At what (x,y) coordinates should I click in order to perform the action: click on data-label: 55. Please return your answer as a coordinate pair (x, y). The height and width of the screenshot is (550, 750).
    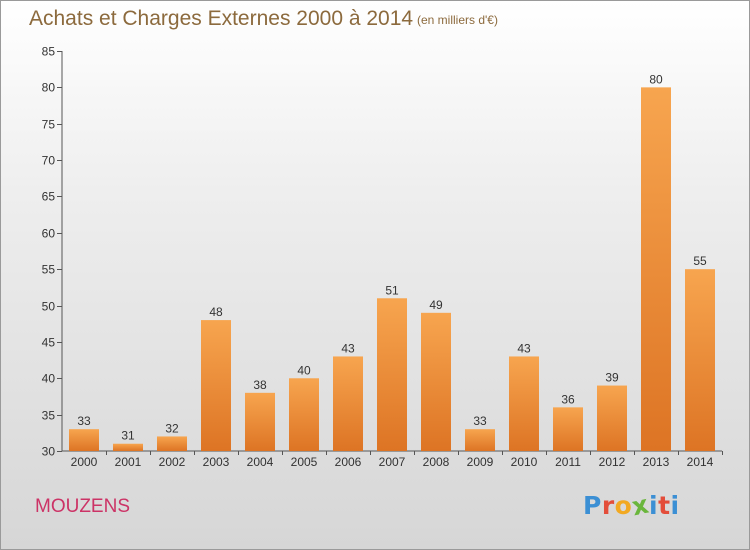
    Looking at the image, I should click on (700, 261).